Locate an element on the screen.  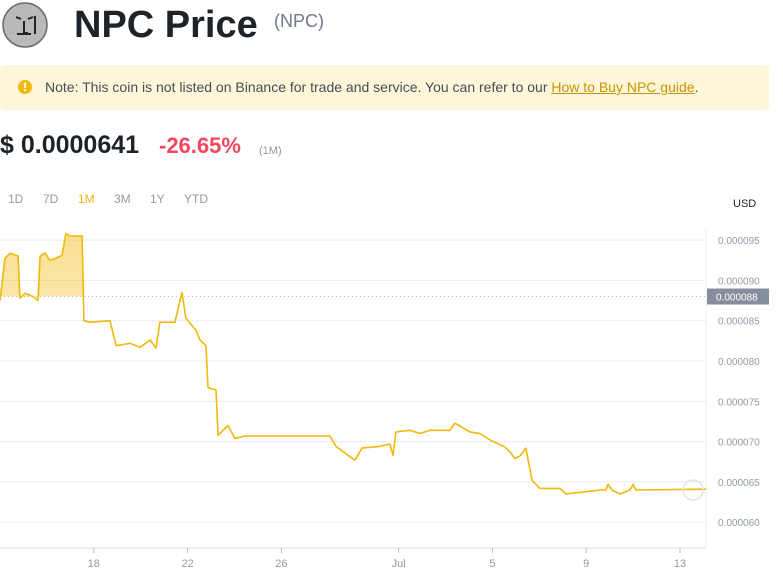
coin-symbol: (NPC) is located at coordinates (299, 21).